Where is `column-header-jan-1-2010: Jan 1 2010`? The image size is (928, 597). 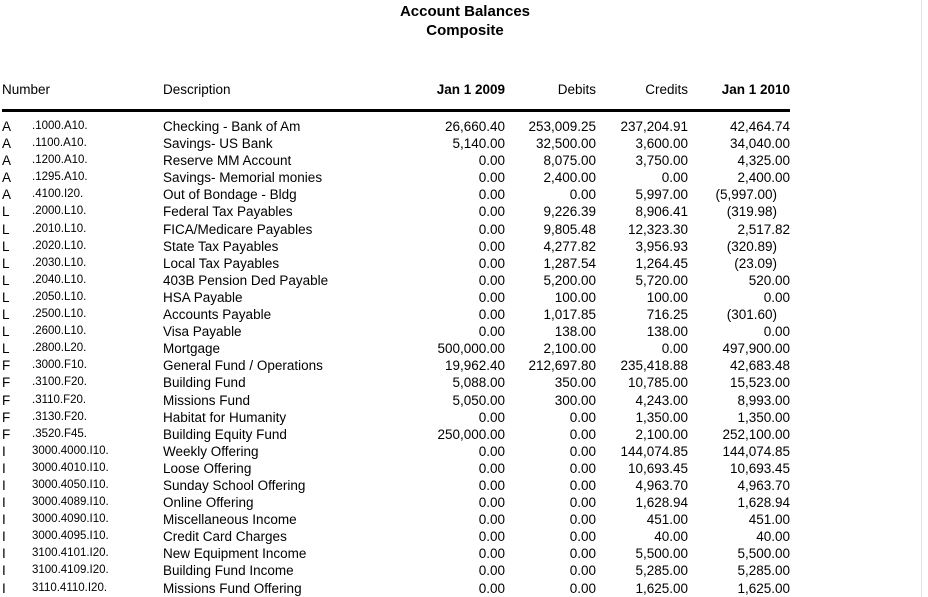
column-header-jan-1-2010: Jan 1 2010 is located at coordinates (739, 97).